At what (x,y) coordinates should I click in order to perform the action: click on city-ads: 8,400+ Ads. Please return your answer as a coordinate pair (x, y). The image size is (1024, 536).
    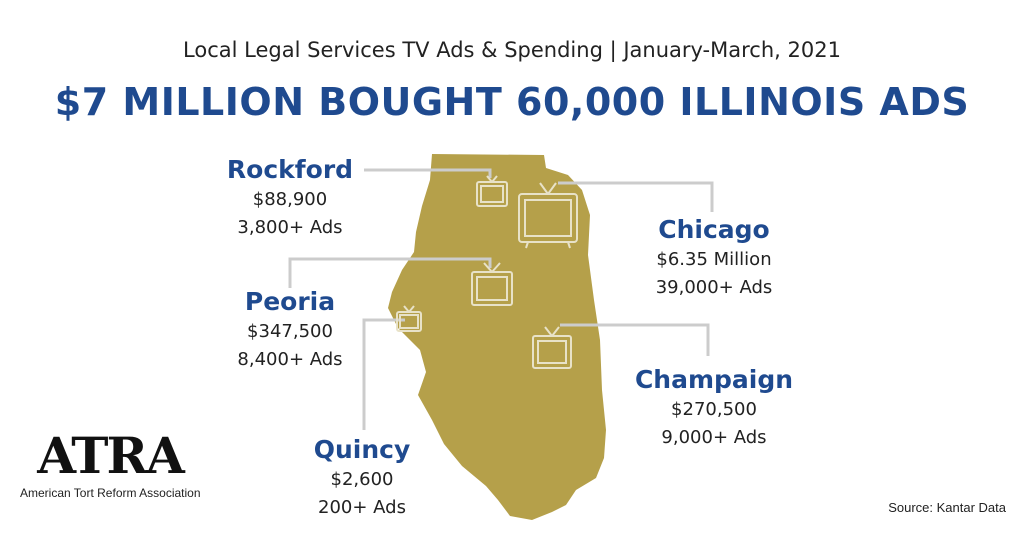
    Looking at the image, I should click on (290, 359).